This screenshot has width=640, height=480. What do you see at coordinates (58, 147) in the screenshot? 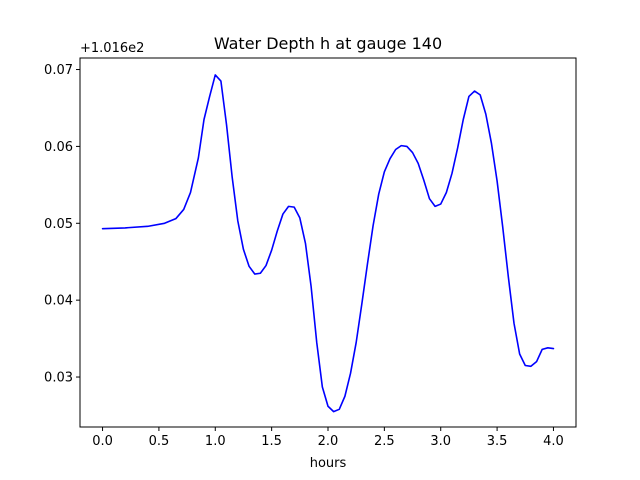
I see `y-tick-label: 0.06` at bounding box center [58, 147].